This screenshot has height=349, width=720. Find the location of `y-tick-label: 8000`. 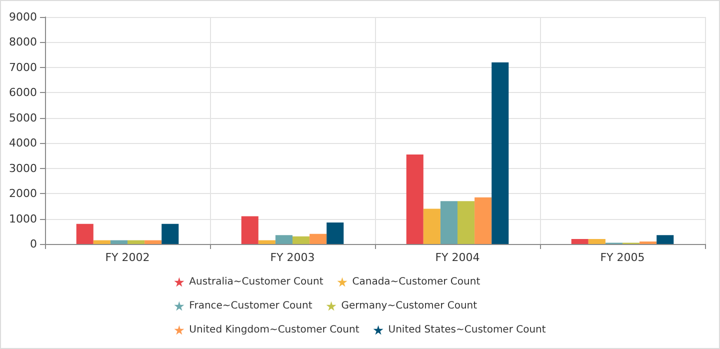

y-tick-label: 8000 is located at coordinates (23, 42).